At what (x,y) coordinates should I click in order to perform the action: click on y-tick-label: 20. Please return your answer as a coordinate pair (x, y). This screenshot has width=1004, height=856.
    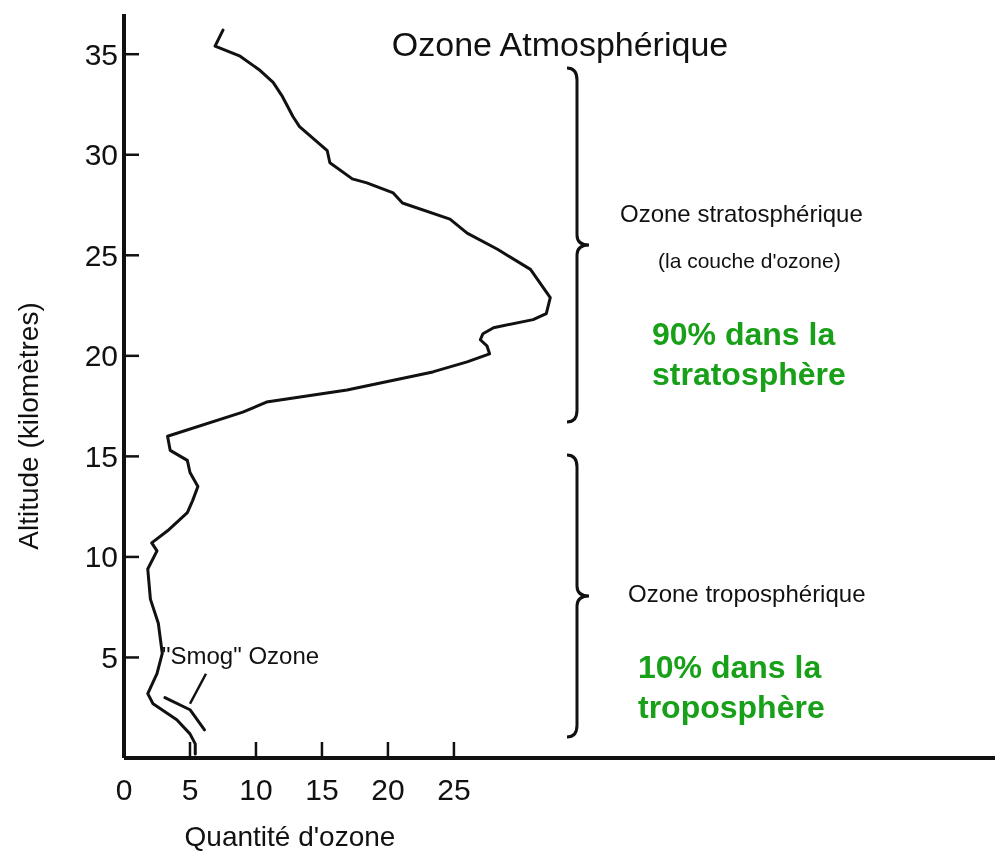
    Looking at the image, I should click on (101, 356).